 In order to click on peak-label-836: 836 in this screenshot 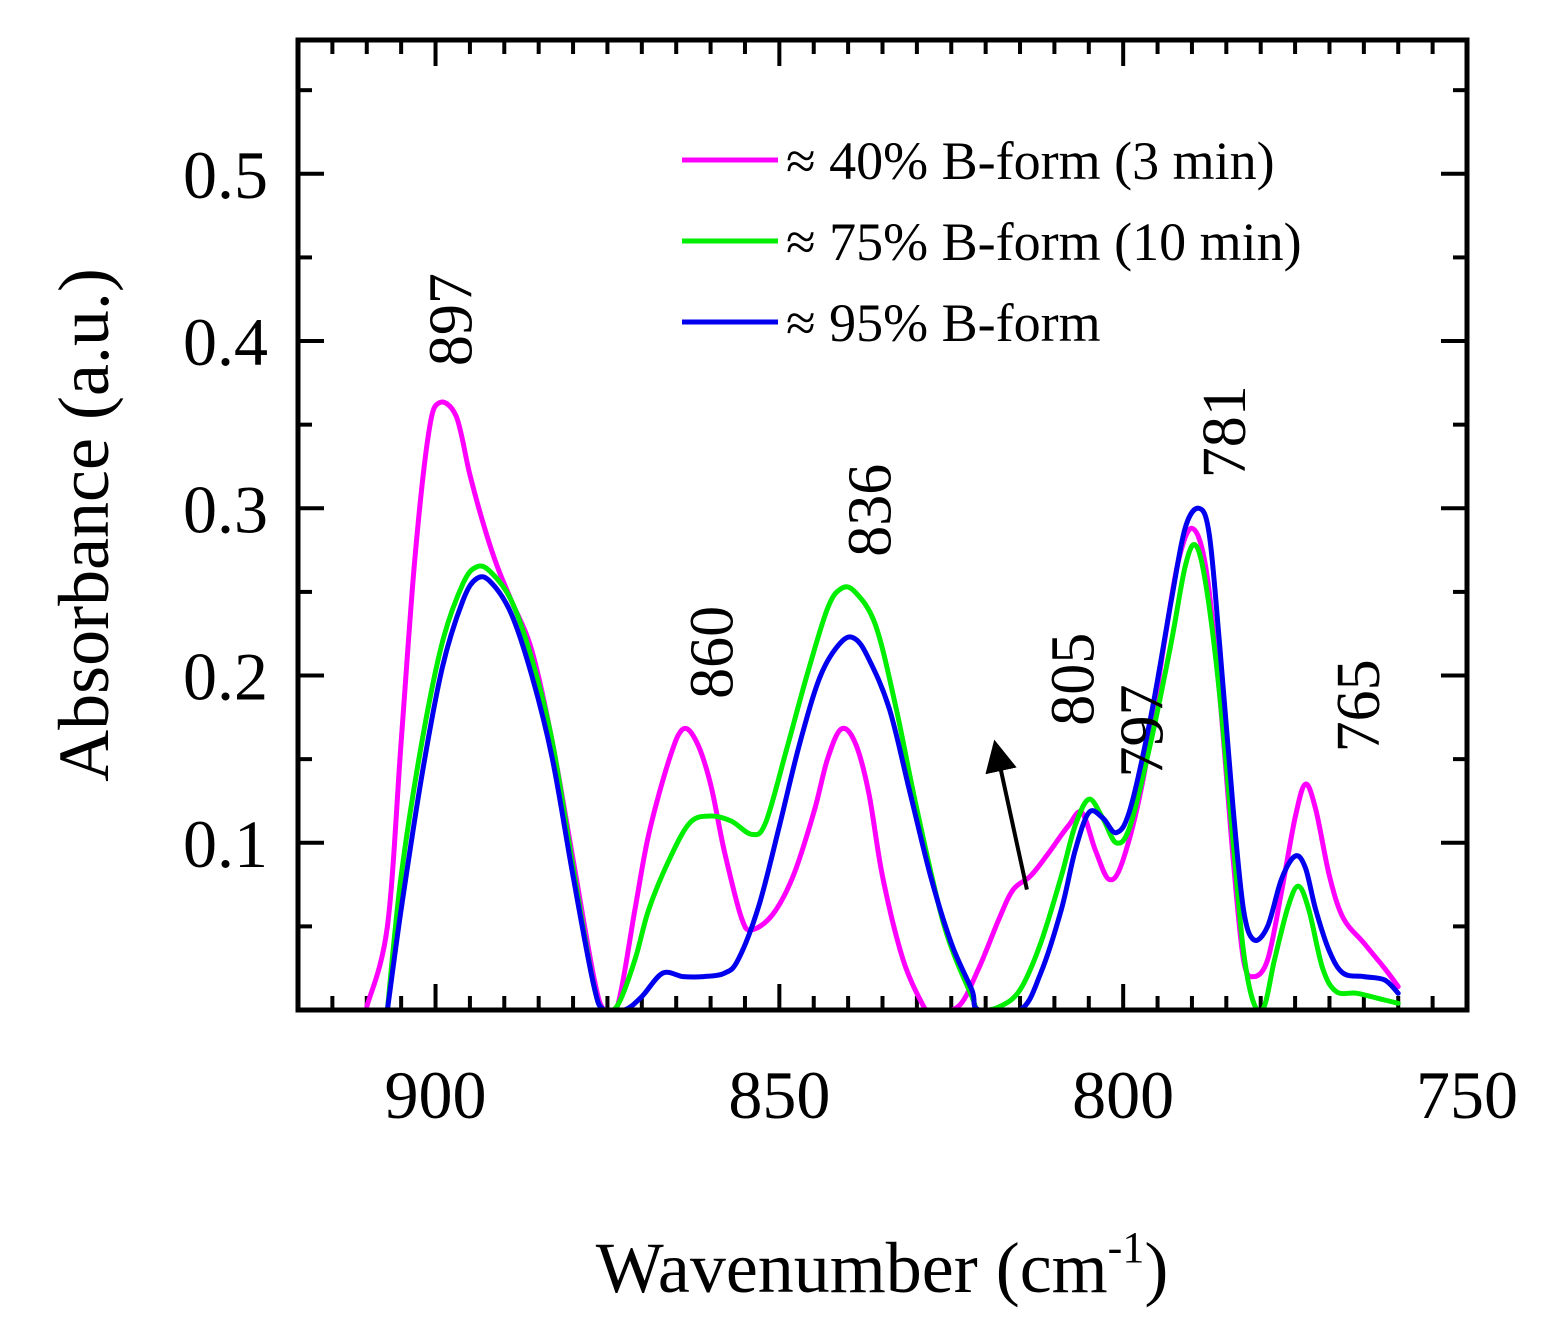, I will do `click(871, 510)`.